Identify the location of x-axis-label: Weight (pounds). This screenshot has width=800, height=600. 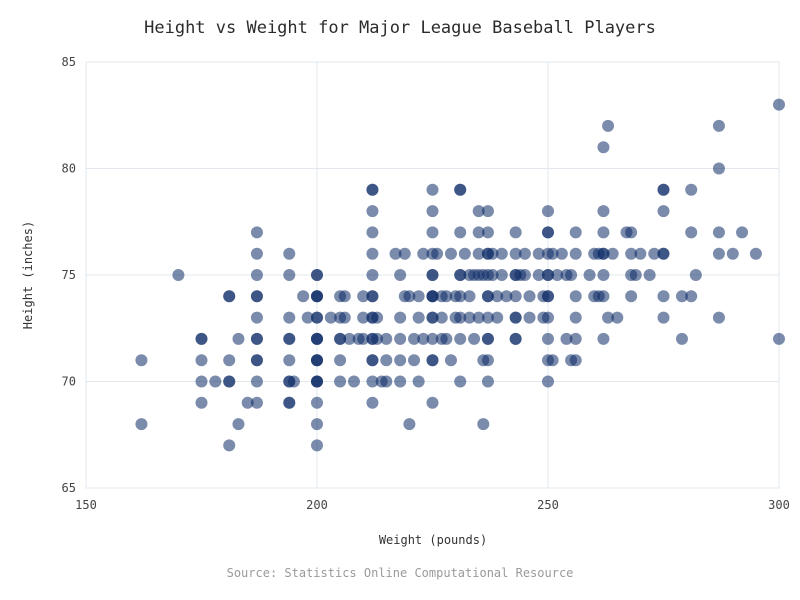
(433, 540).